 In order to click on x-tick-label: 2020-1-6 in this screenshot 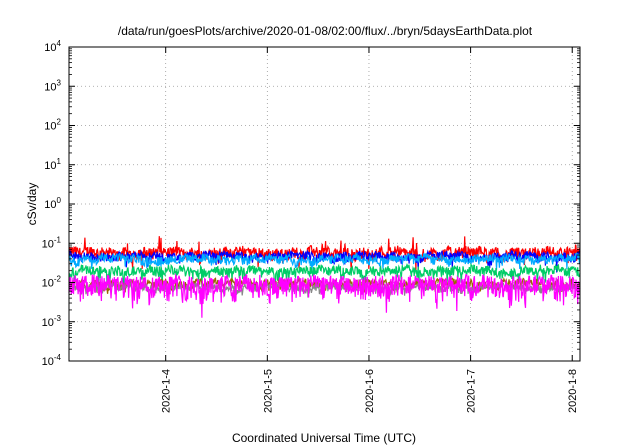, I will do `click(370, 391)`.